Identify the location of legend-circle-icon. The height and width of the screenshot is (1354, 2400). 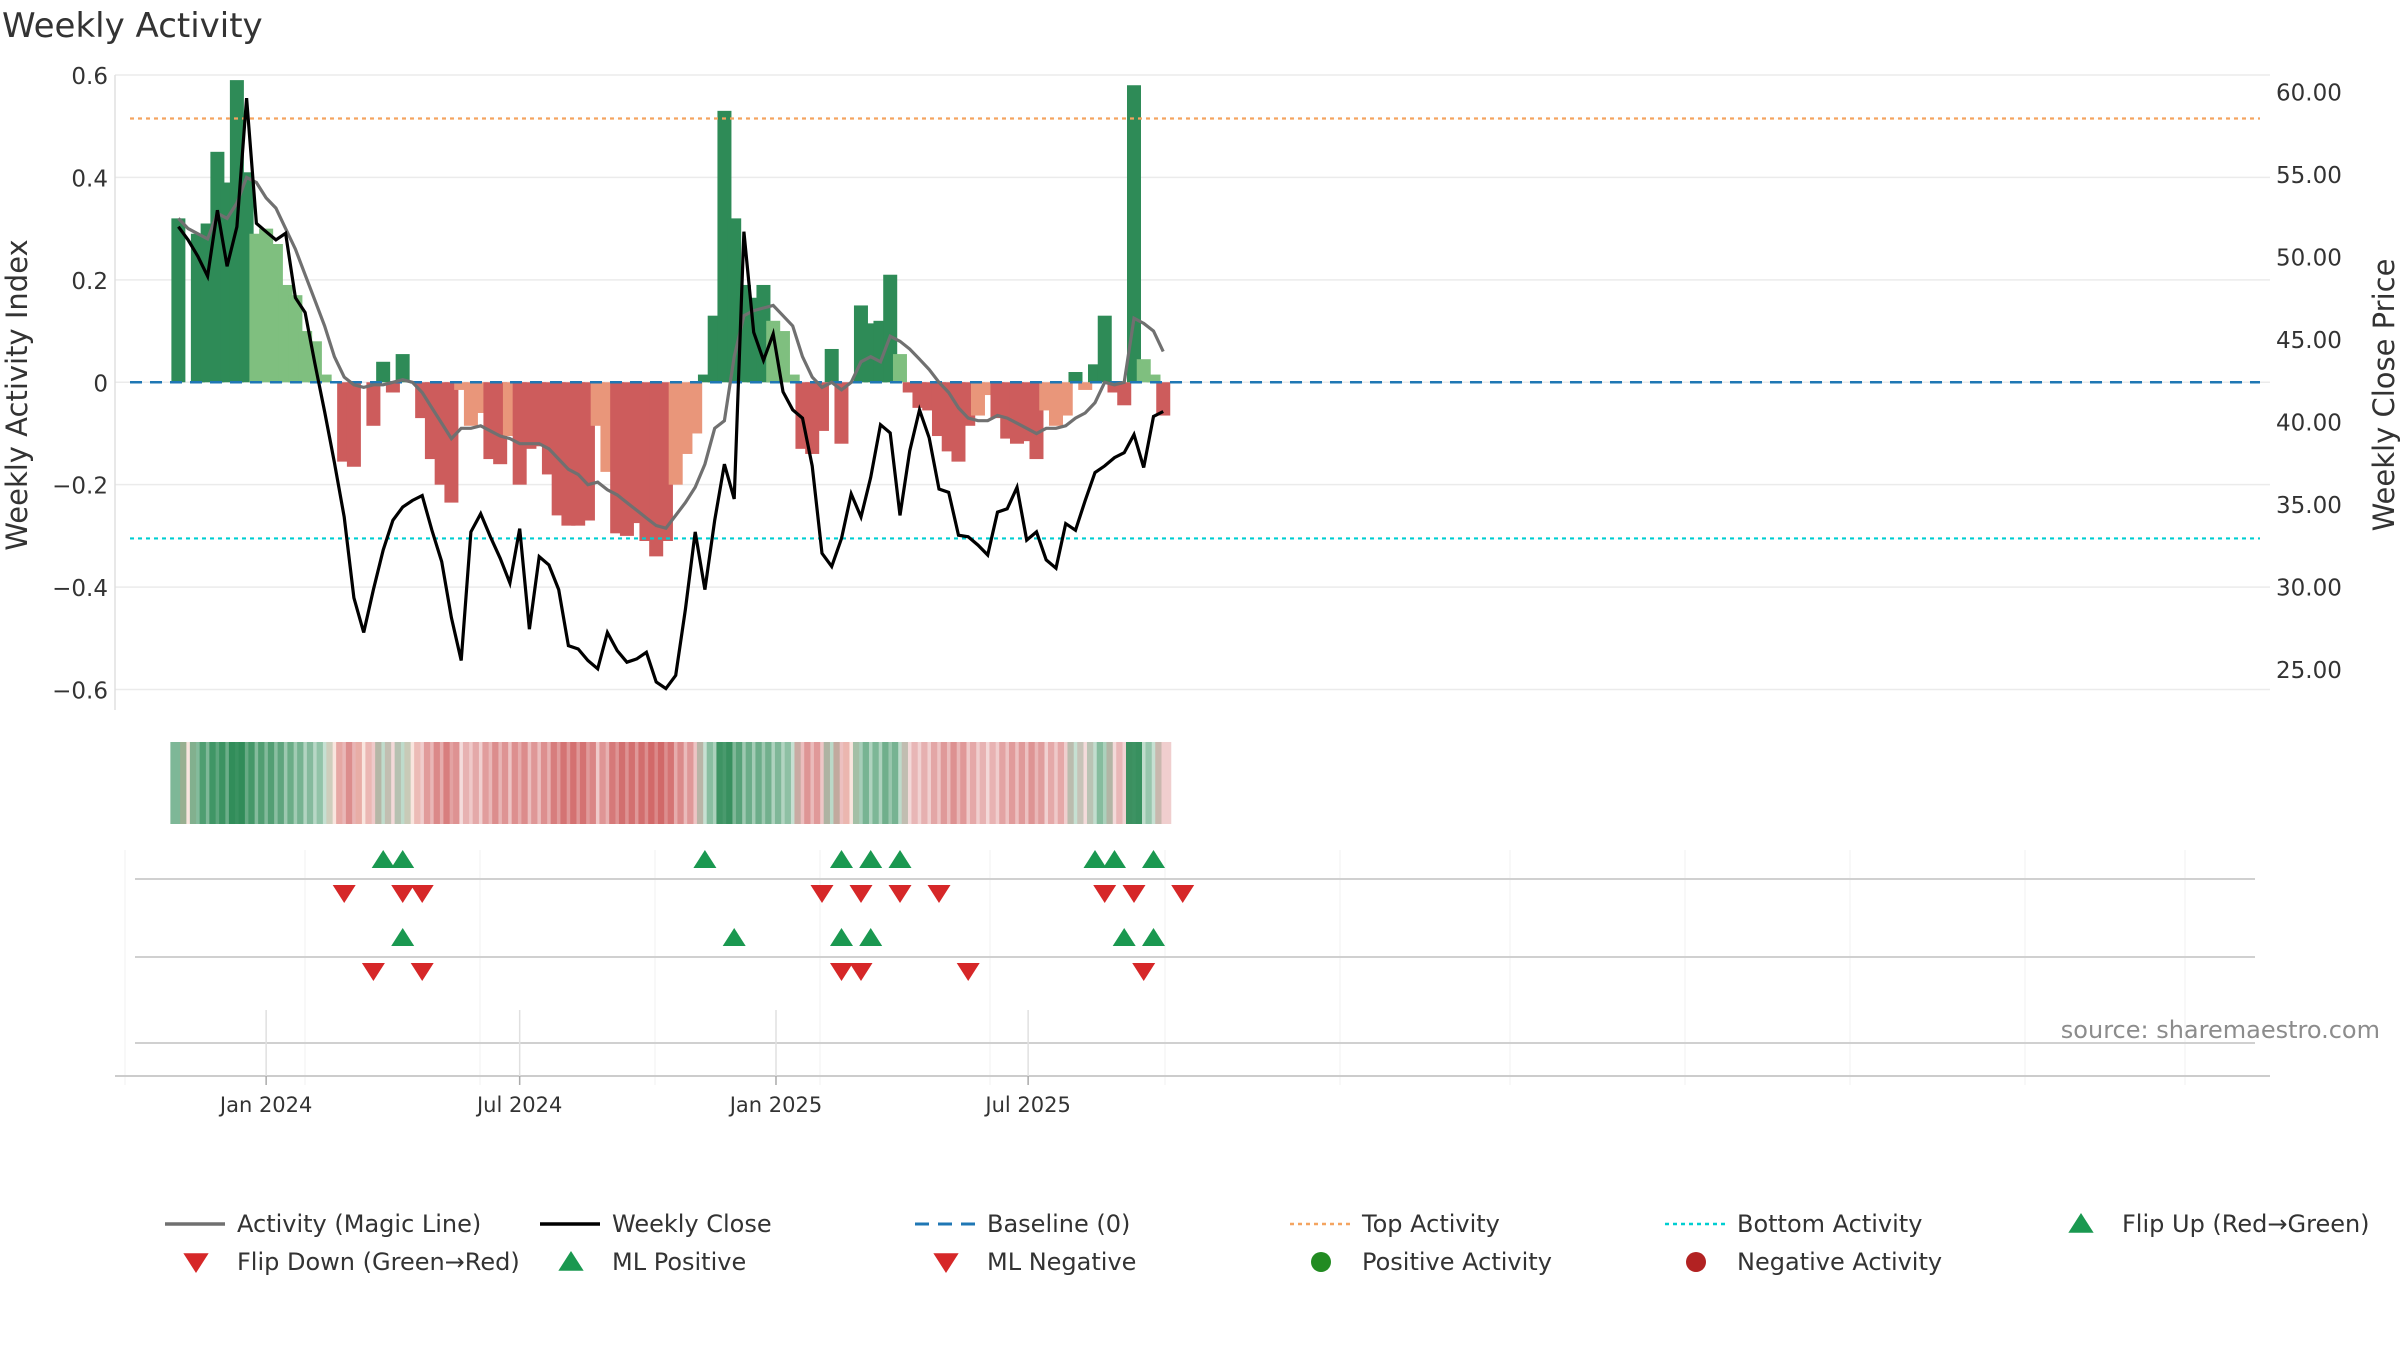
(1321, 1262).